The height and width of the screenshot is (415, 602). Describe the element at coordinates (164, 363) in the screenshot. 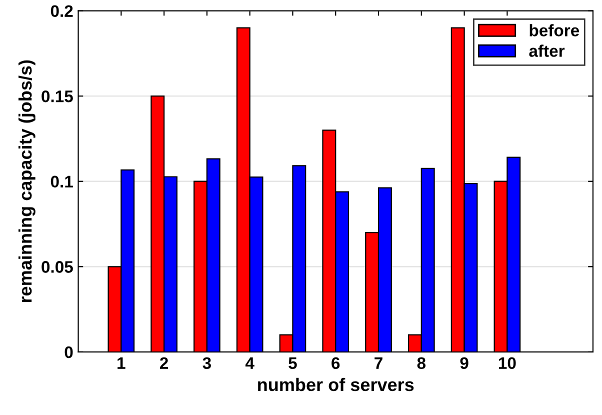

I see `x-tick-label: 2` at that location.